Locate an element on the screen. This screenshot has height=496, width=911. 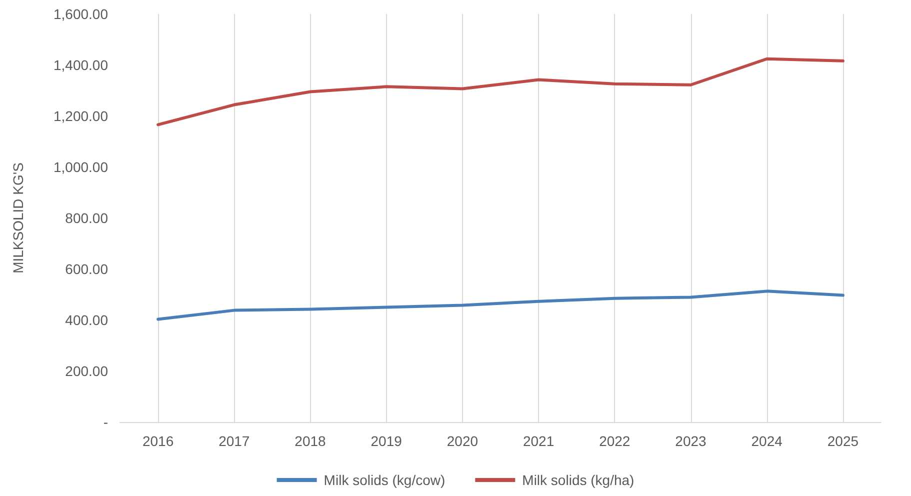
y-tick-label: 800.00 is located at coordinates (86, 218).